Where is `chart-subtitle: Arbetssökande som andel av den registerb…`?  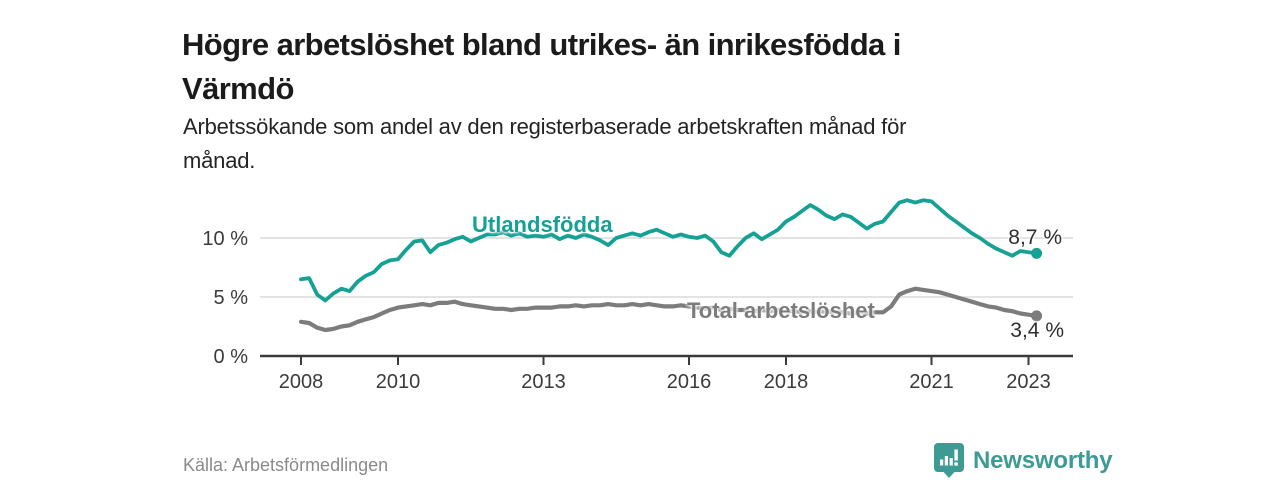
chart-subtitle: Arbetssökande som andel av den registerb… is located at coordinates (713, 144).